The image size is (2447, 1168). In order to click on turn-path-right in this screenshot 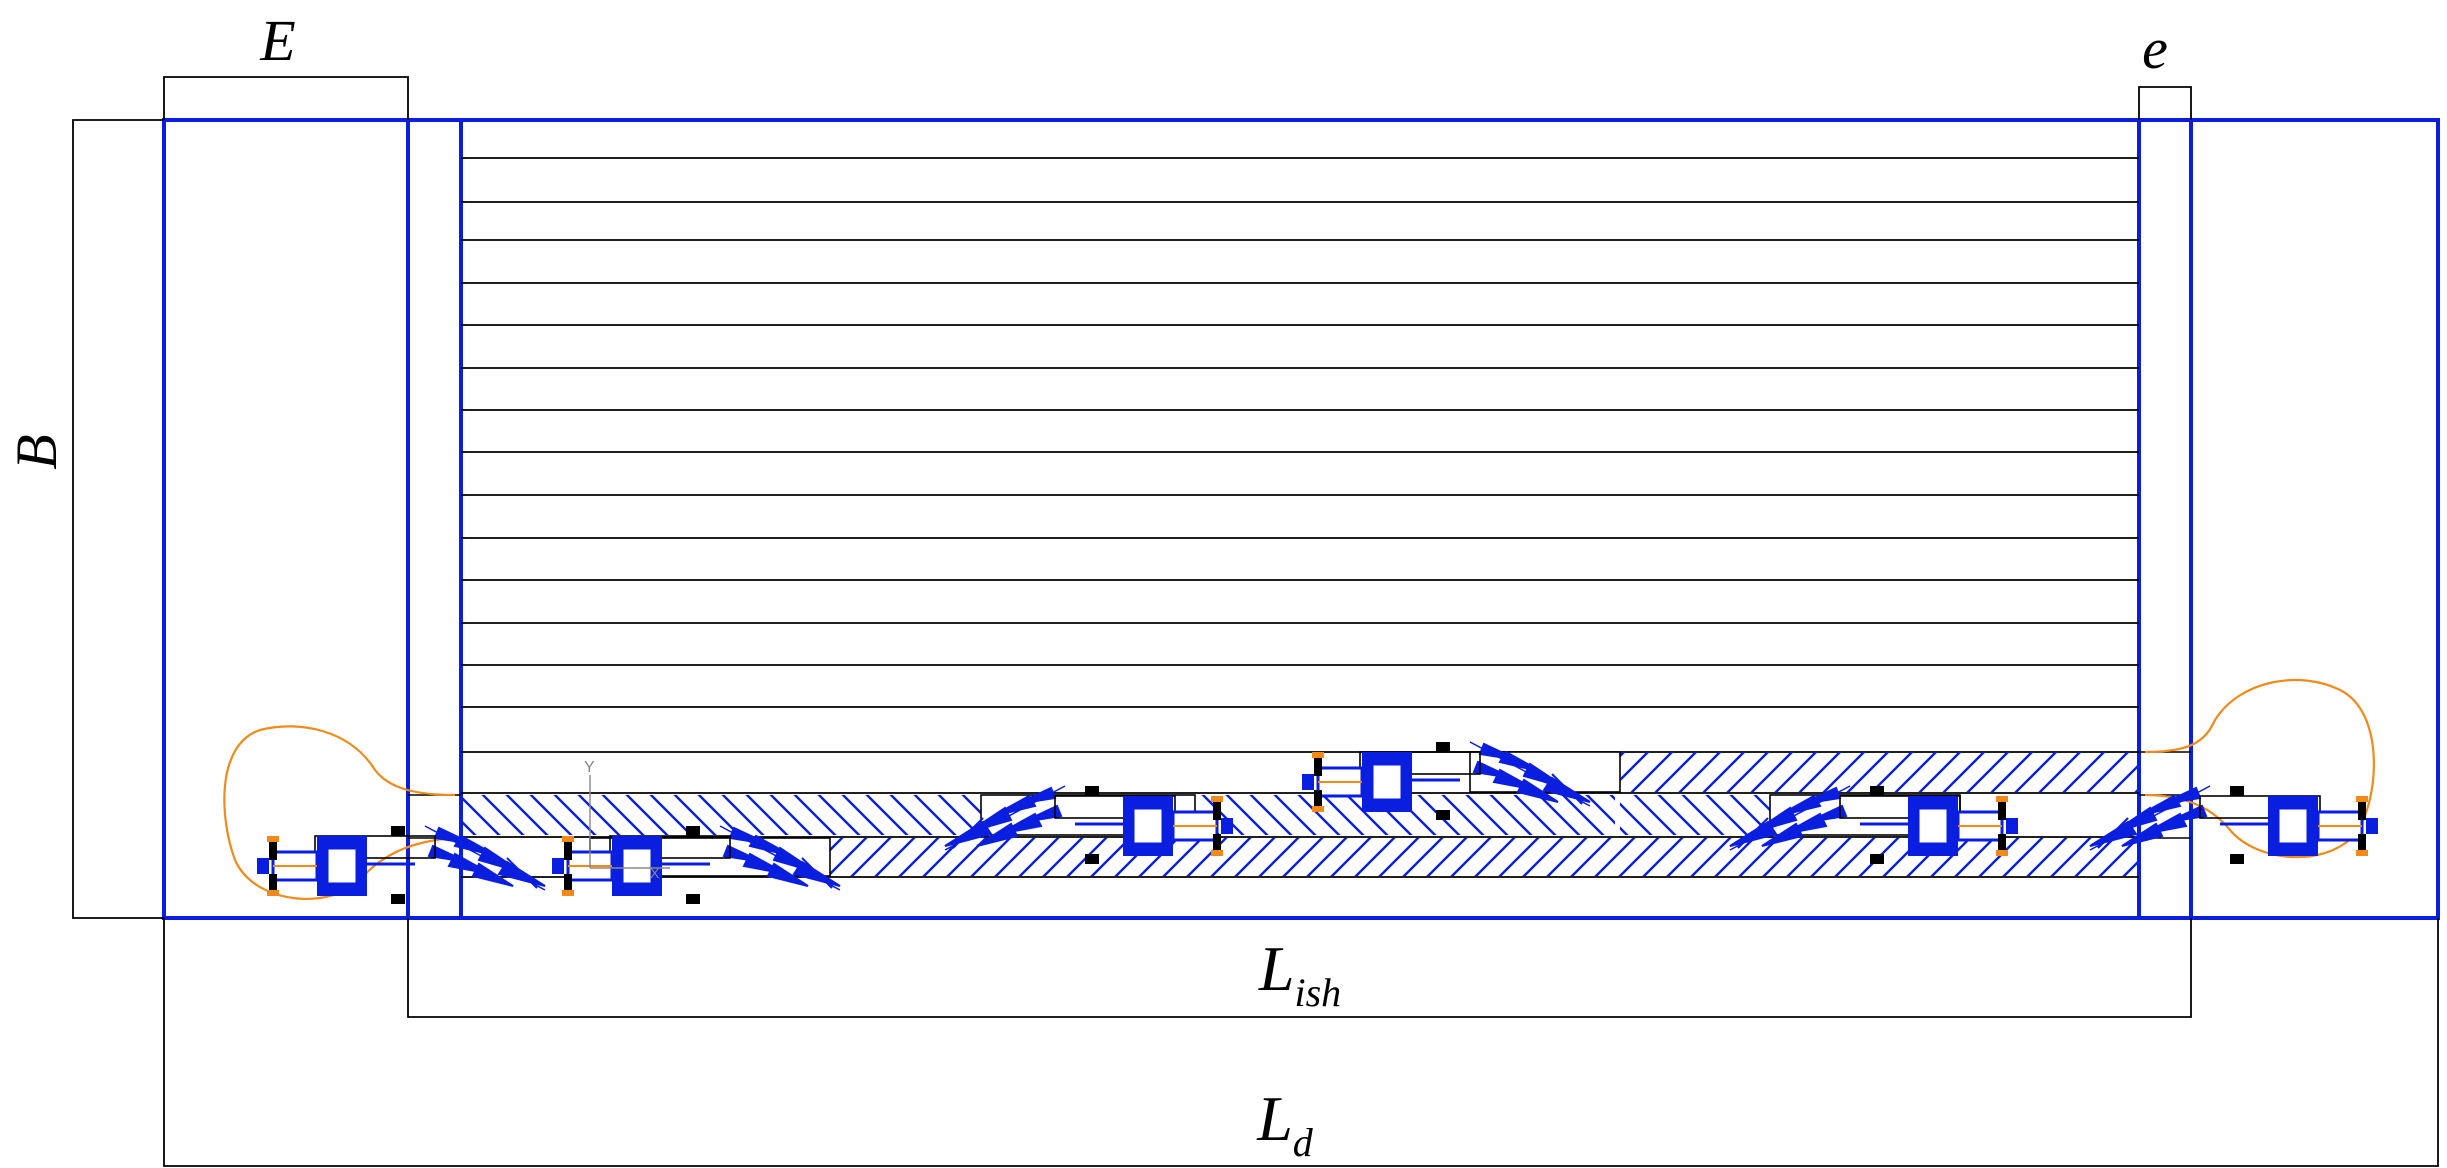, I will do `click(2259, 768)`.